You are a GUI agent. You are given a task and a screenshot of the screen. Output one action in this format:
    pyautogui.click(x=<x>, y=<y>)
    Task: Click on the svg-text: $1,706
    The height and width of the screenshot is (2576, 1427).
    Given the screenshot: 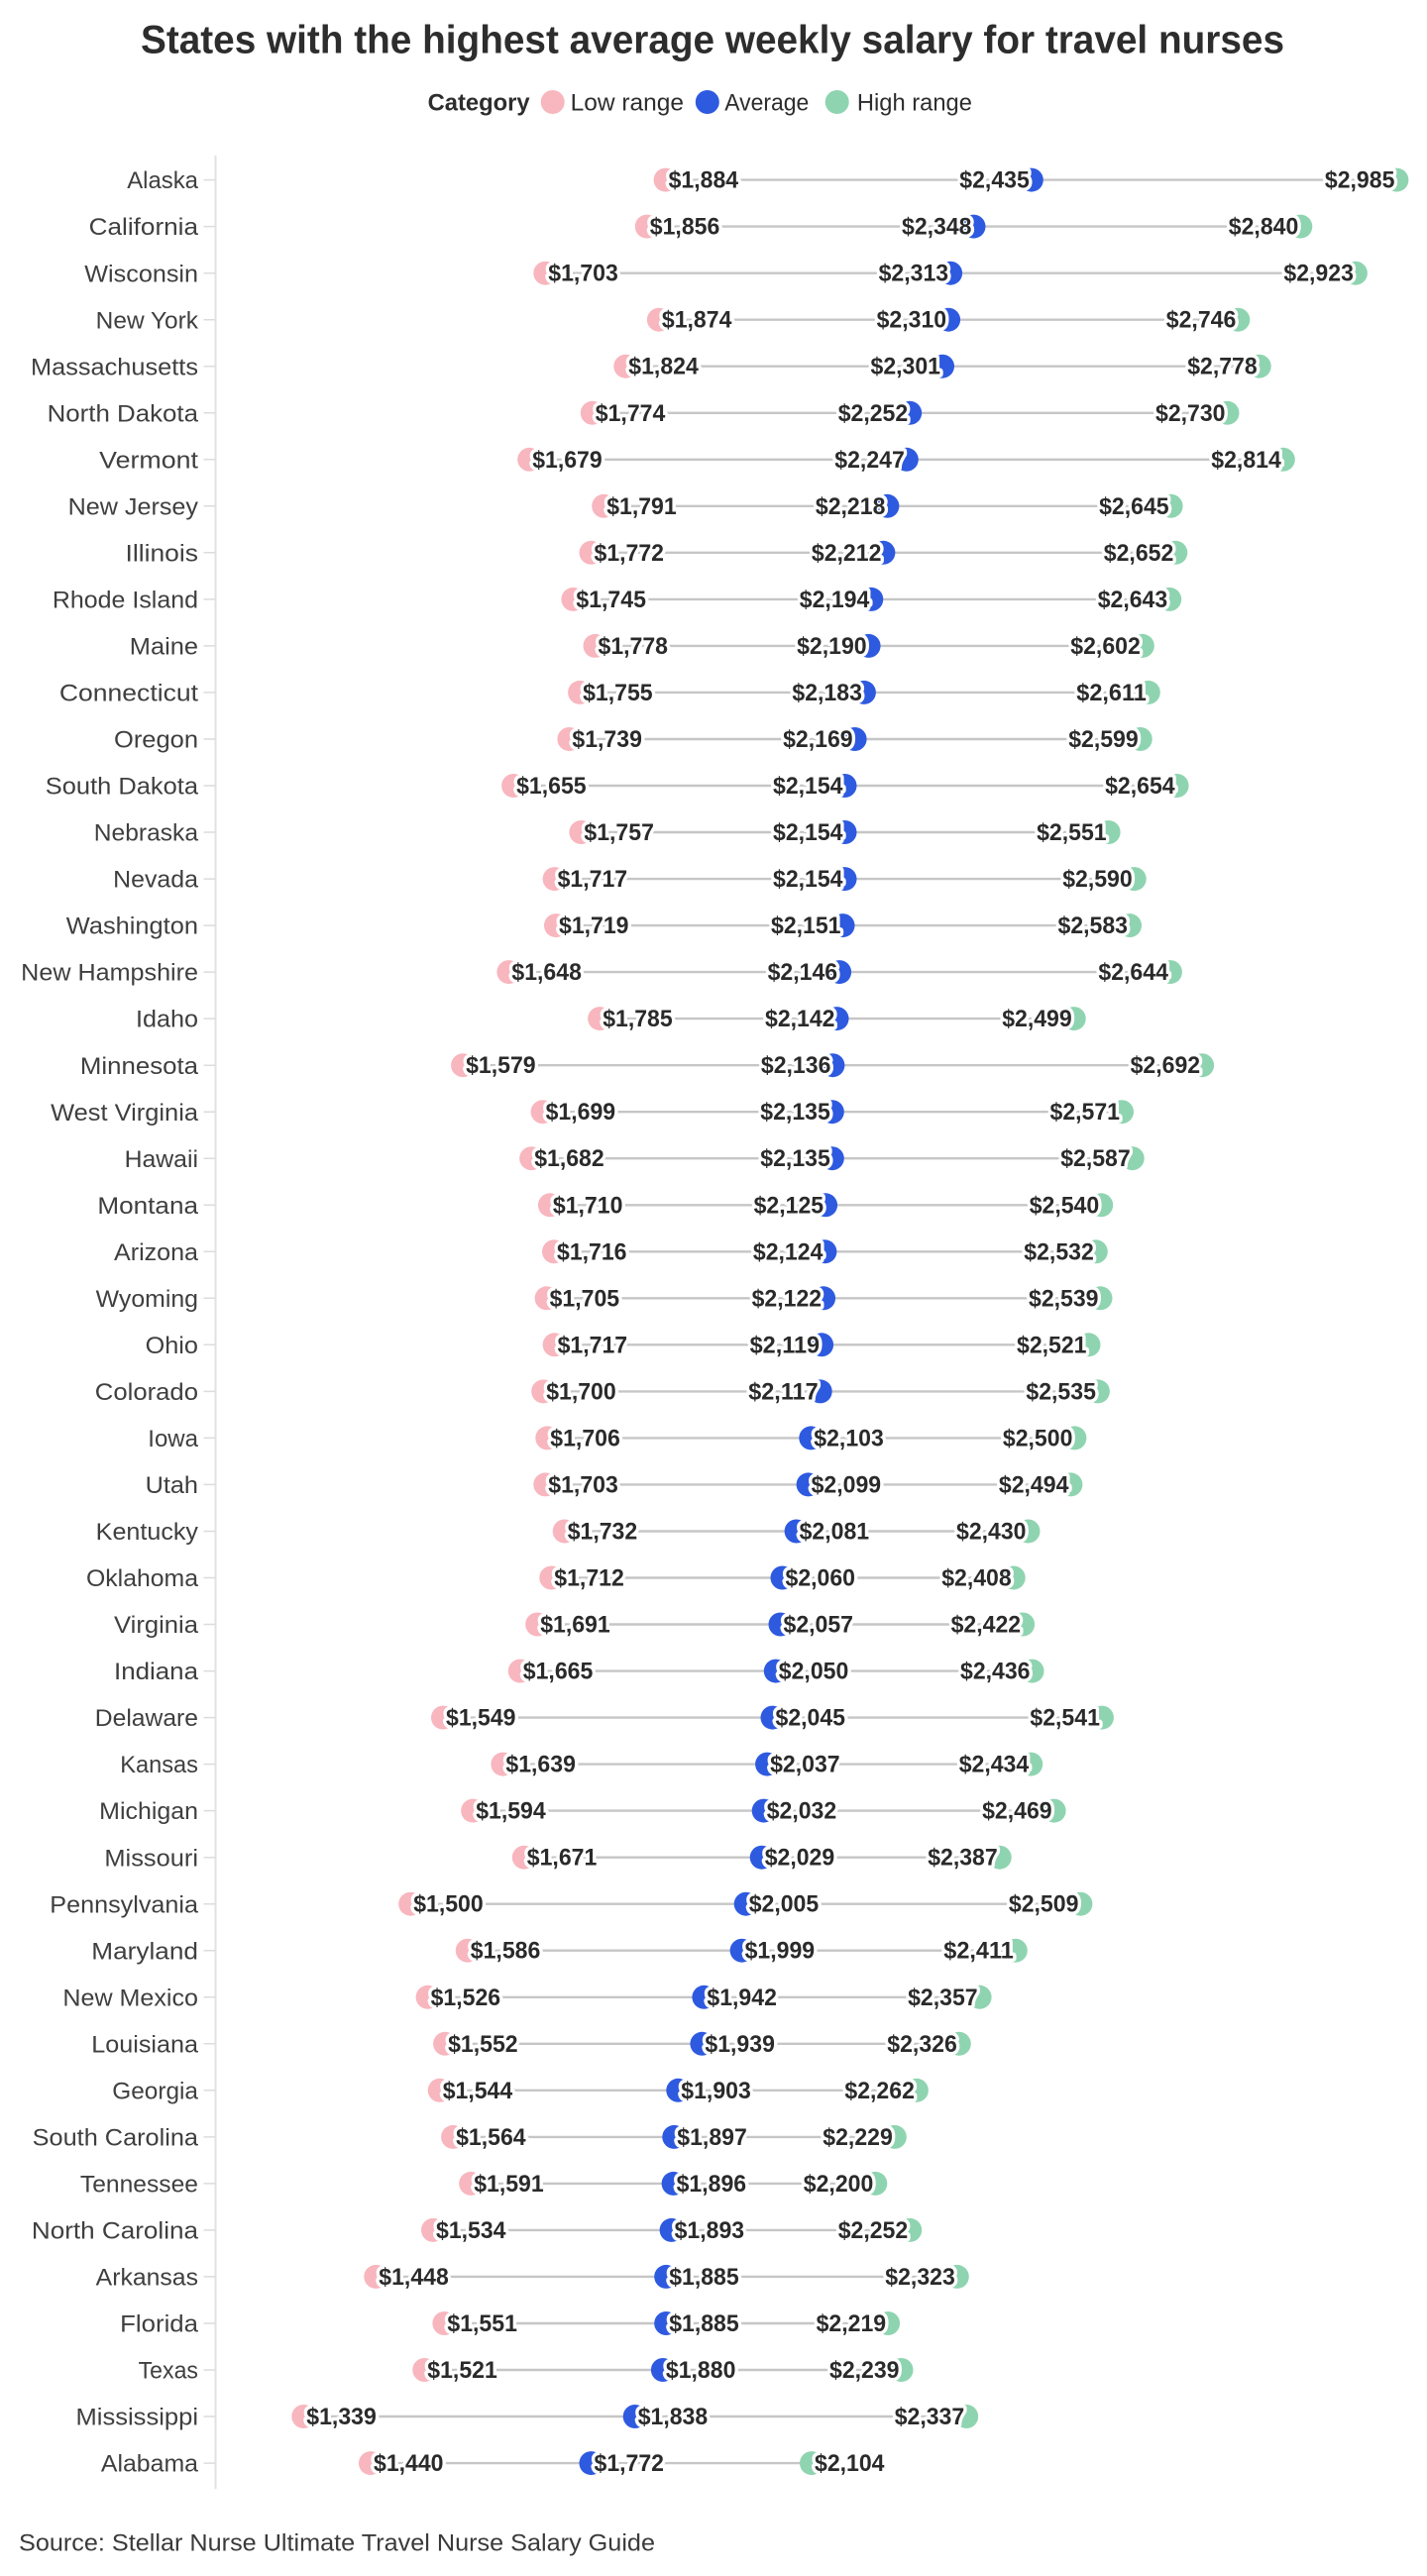 What is the action you would take?
    pyautogui.click(x=585, y=1438)
    